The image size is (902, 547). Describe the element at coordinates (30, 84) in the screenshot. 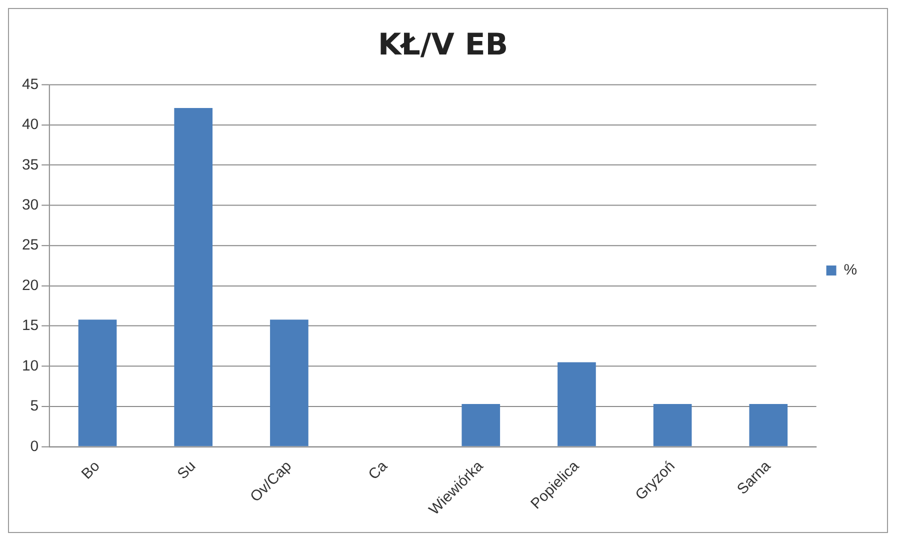

I see `y-tick-label: 45` at that location.